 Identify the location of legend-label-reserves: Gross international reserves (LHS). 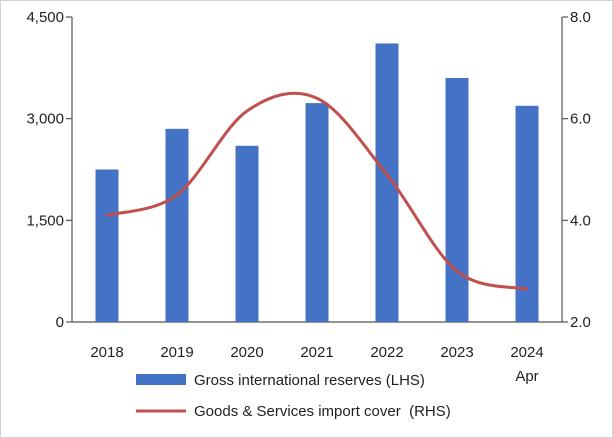
(309, 380).